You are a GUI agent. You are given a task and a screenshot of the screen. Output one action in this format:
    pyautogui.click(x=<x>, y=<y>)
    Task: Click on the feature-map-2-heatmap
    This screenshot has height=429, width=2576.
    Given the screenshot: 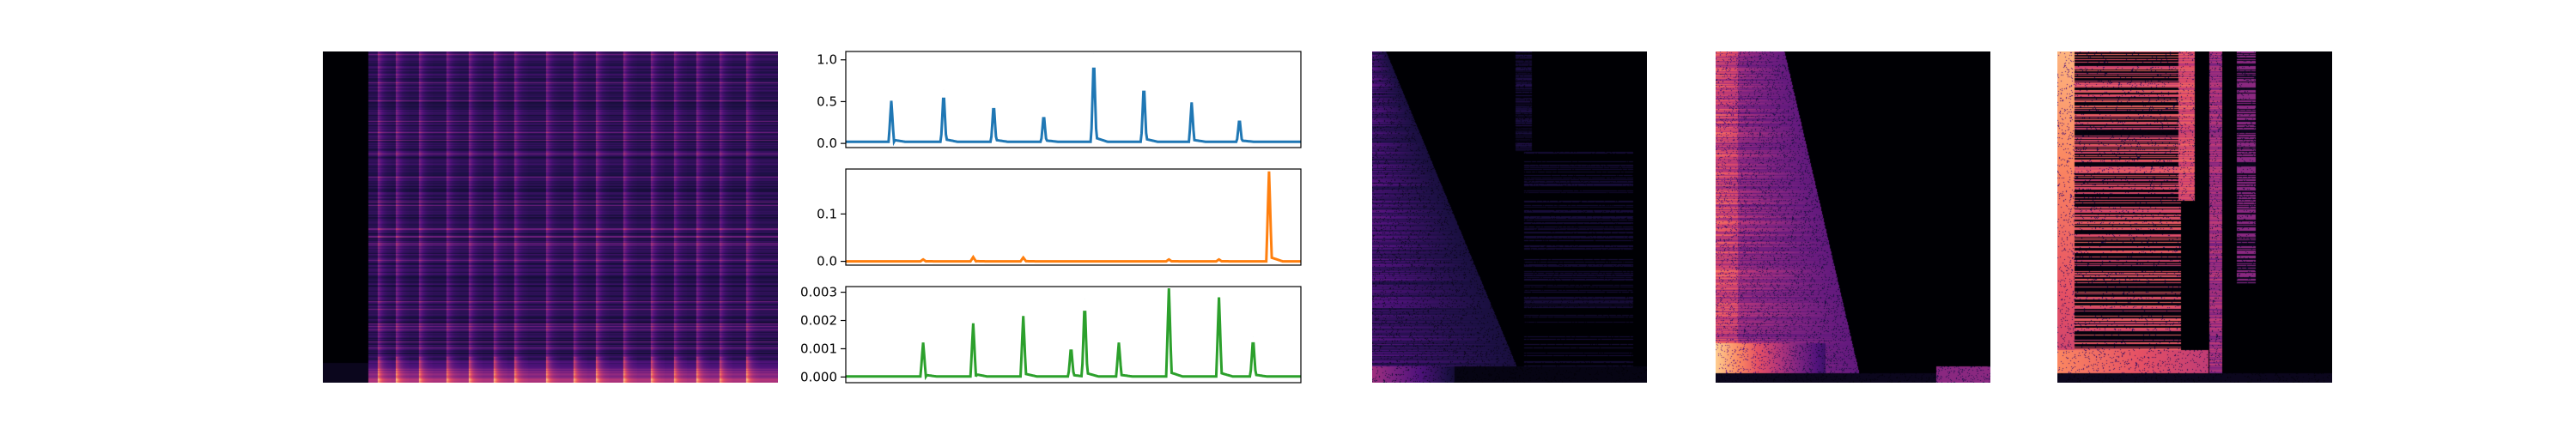 What is the action you would take?
    pyautogui.click(x=1853, y=217)
    